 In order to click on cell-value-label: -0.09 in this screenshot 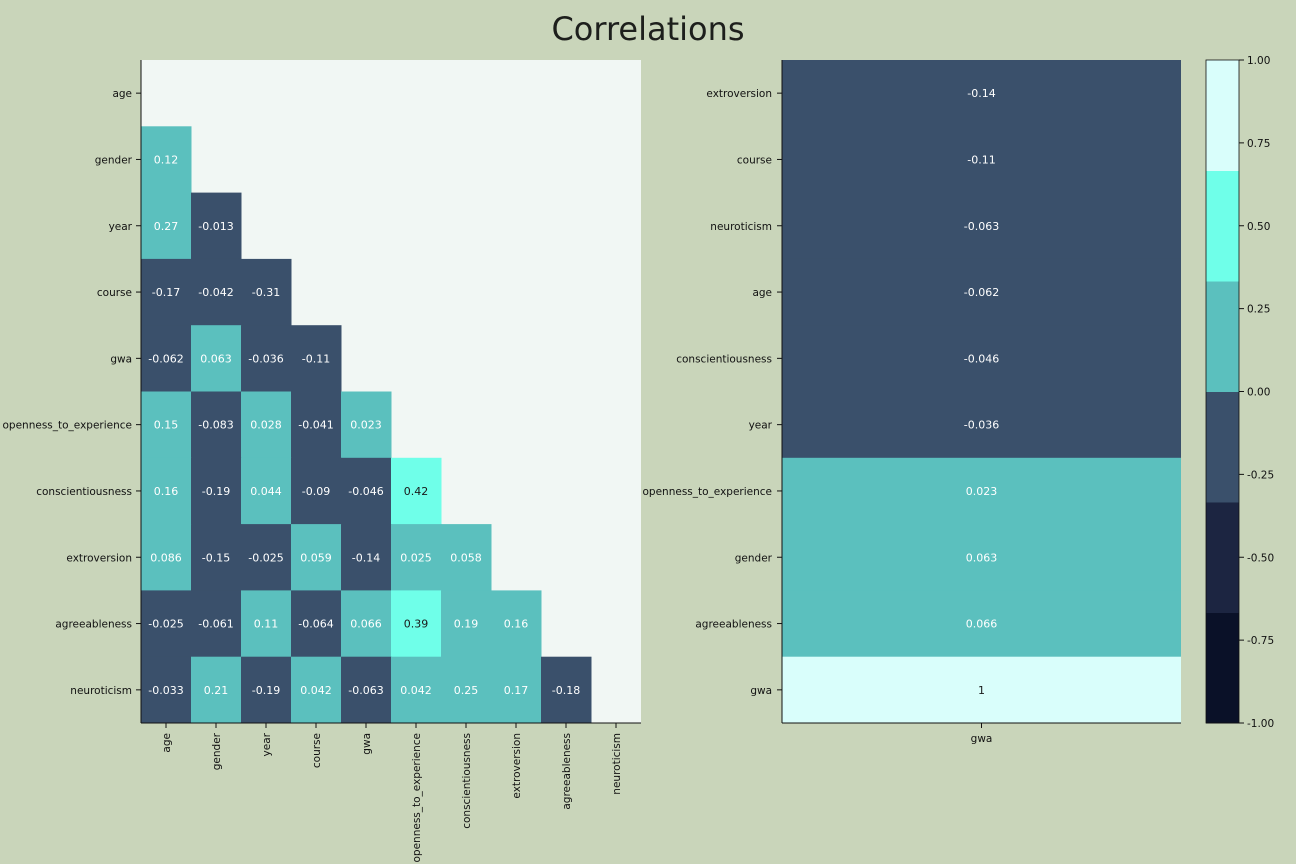, I will do `click(316, 491)`.